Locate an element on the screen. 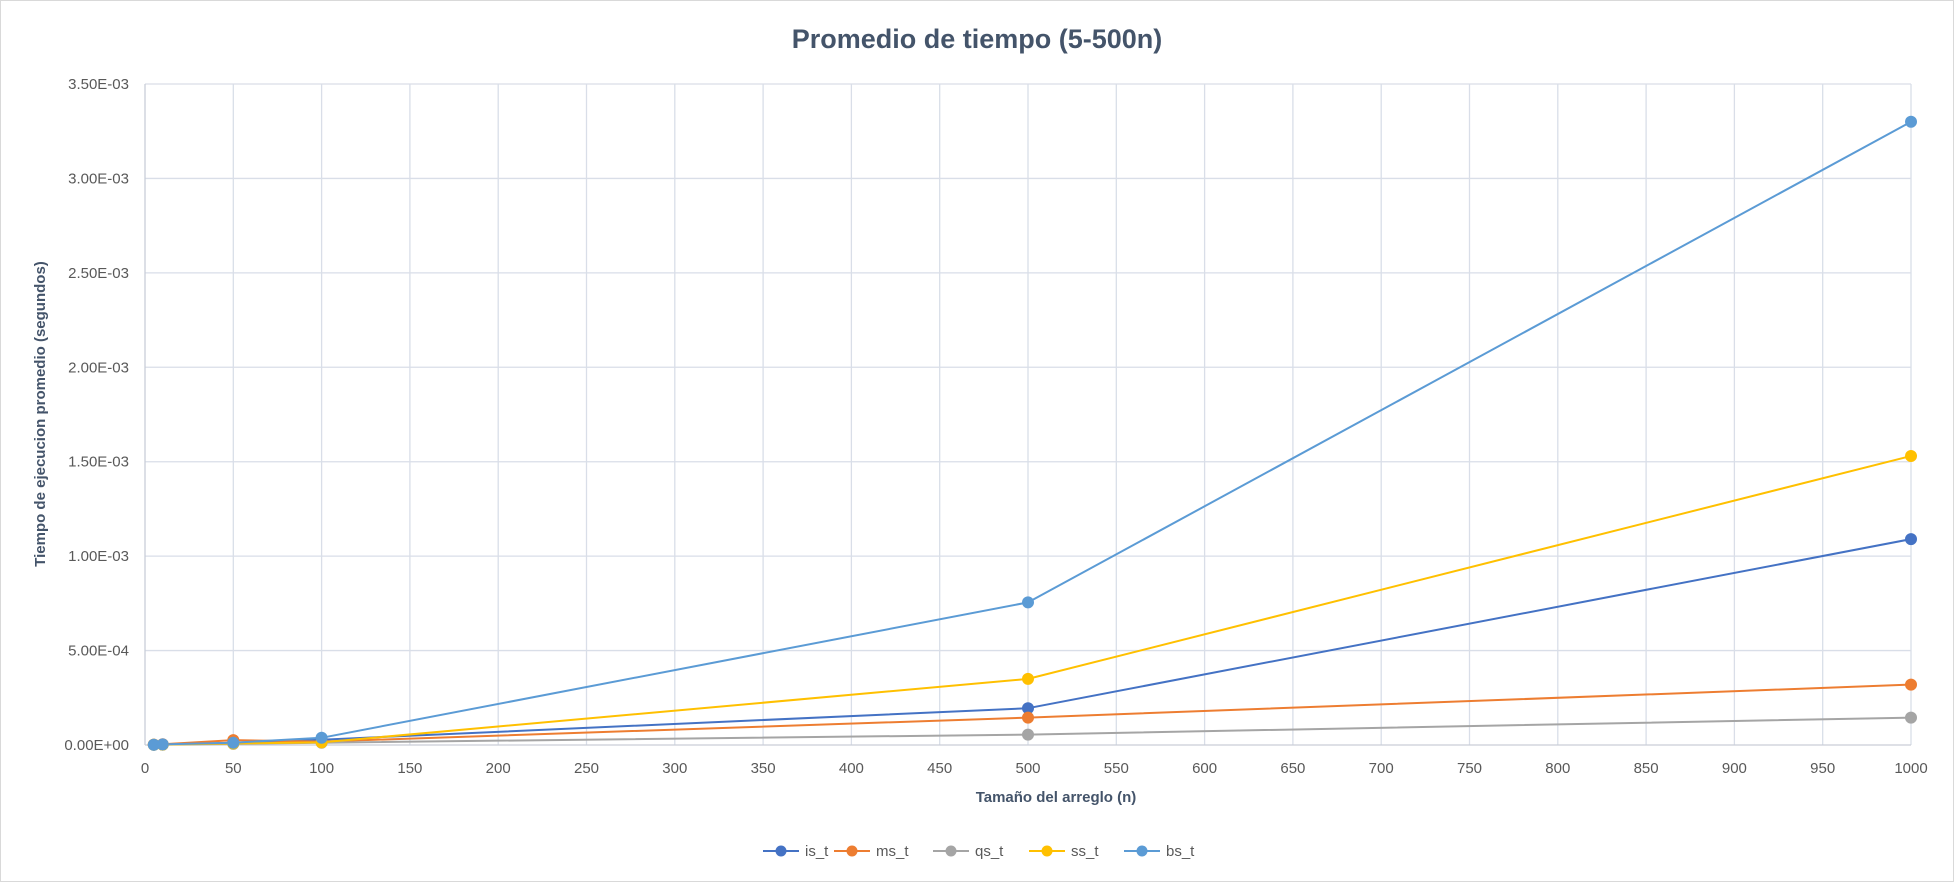 The height and width of the screenshot is (886, 1954). x-tick-label: 150 is located at coordinates (409, 768).